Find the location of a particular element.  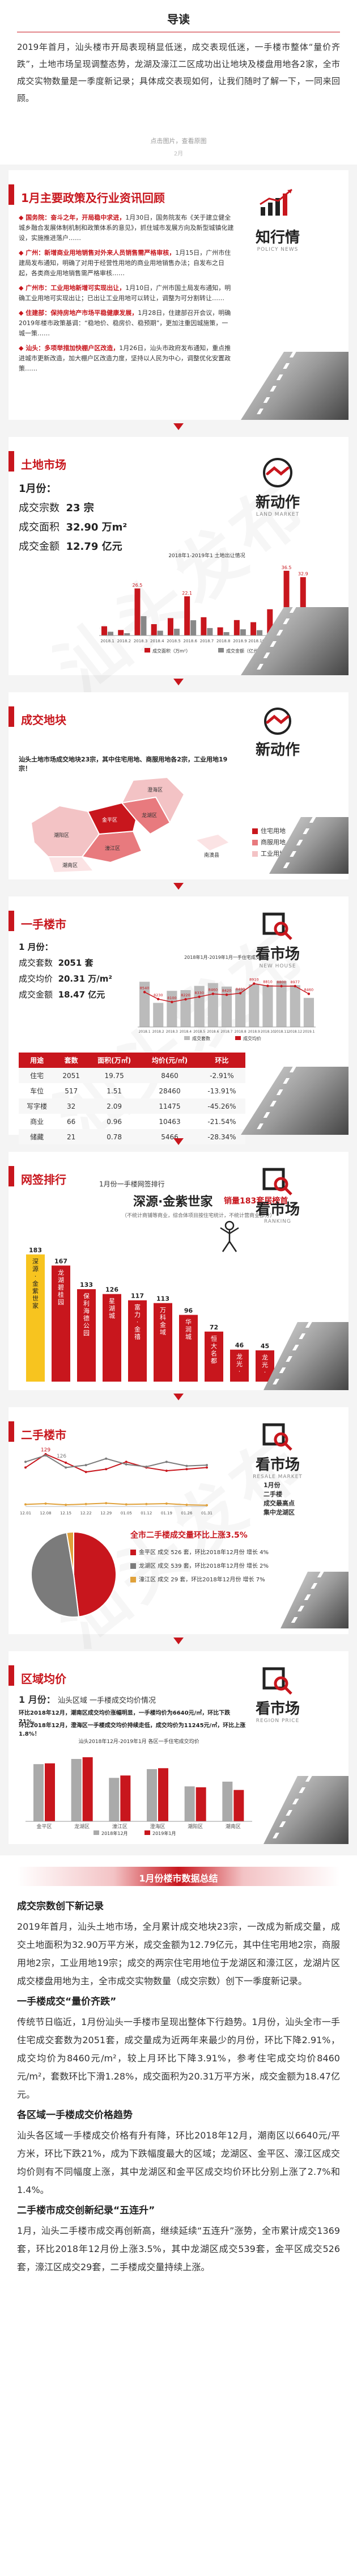

month-text: 汕头区域 一手楼成交均价情况 is located at coordinates (106, 1701).